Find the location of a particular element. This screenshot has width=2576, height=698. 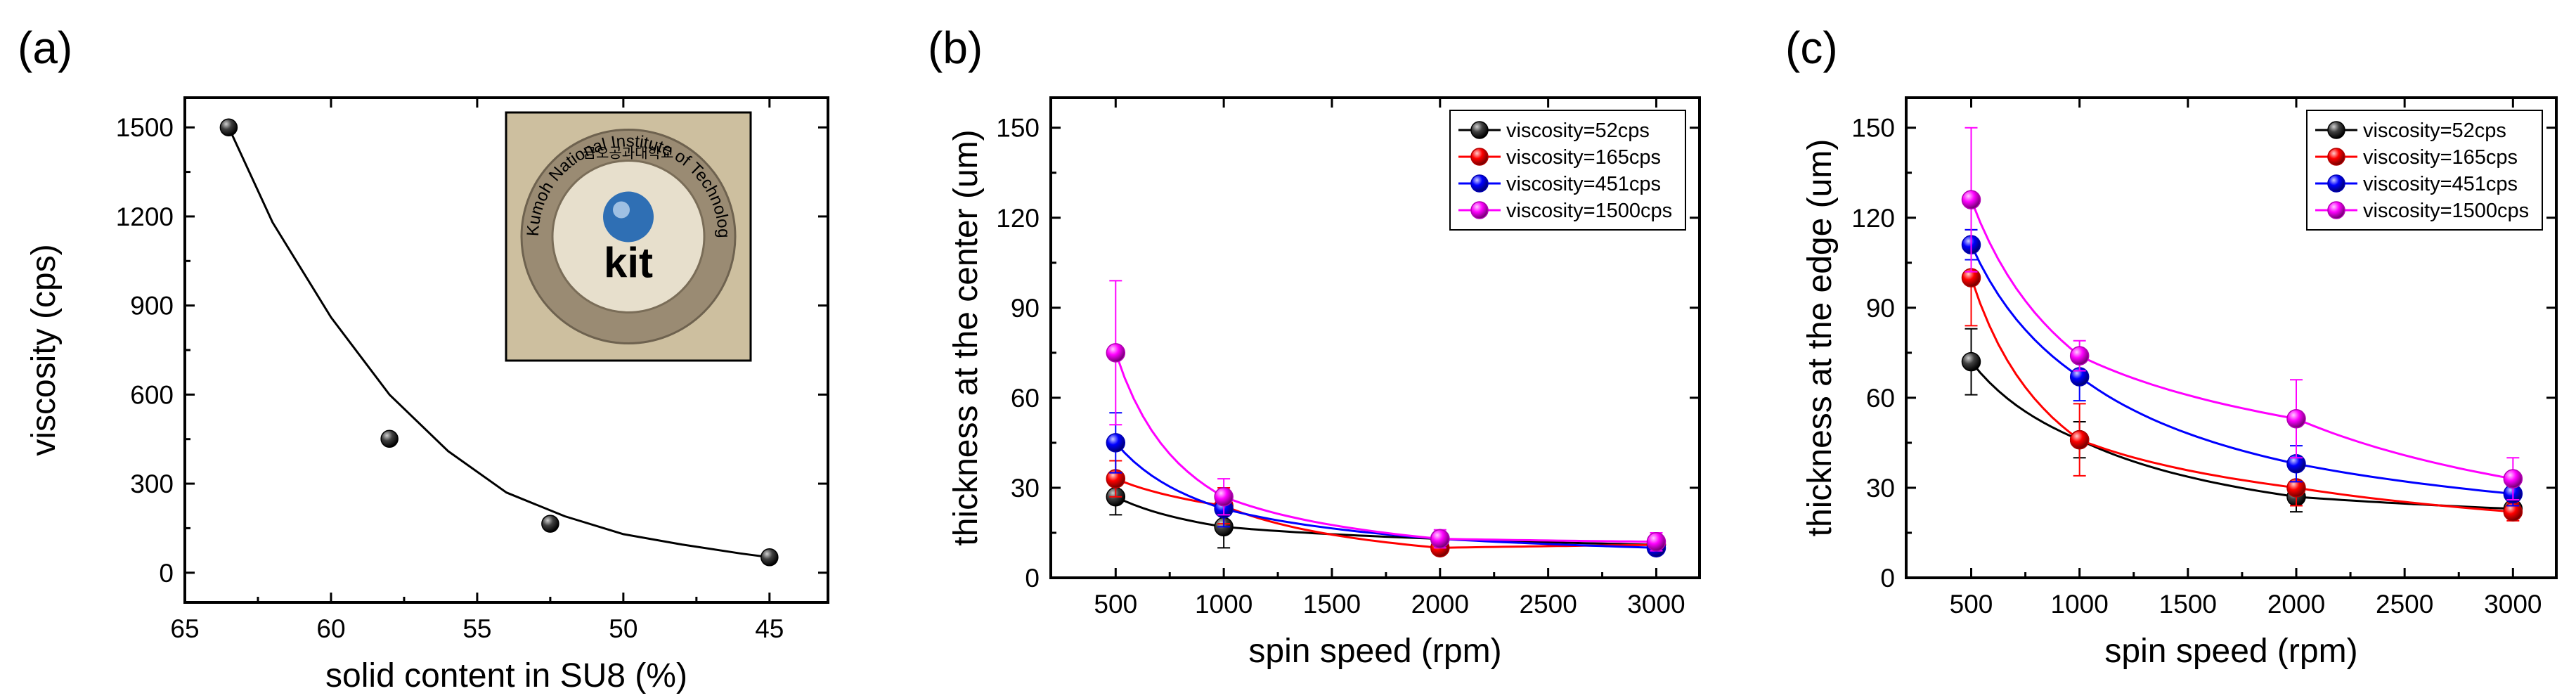

seal-drop-highlight is located at coordinates (622, 210).